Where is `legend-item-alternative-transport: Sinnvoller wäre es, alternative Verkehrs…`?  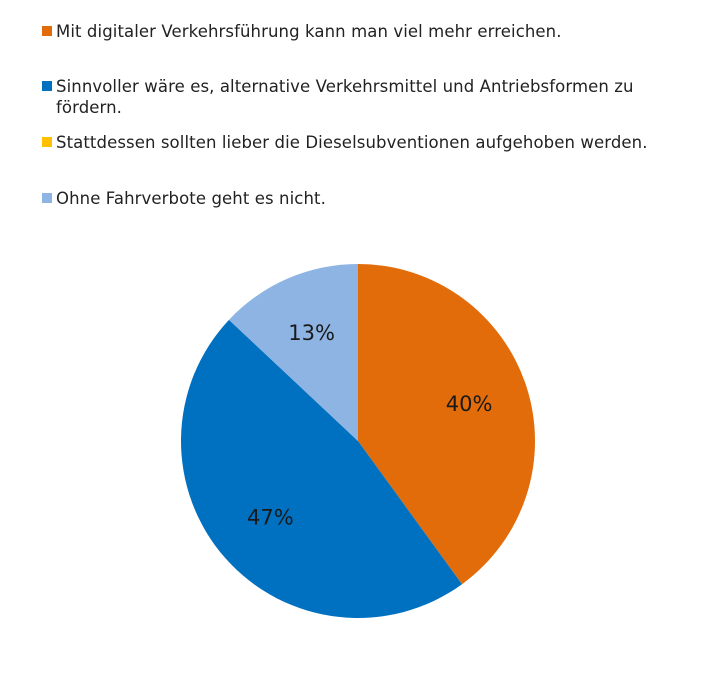
legend-item-alternative-transport: Sinnvoller wäre es, alternative Verkehrs… is located at coordinates (369, 97).